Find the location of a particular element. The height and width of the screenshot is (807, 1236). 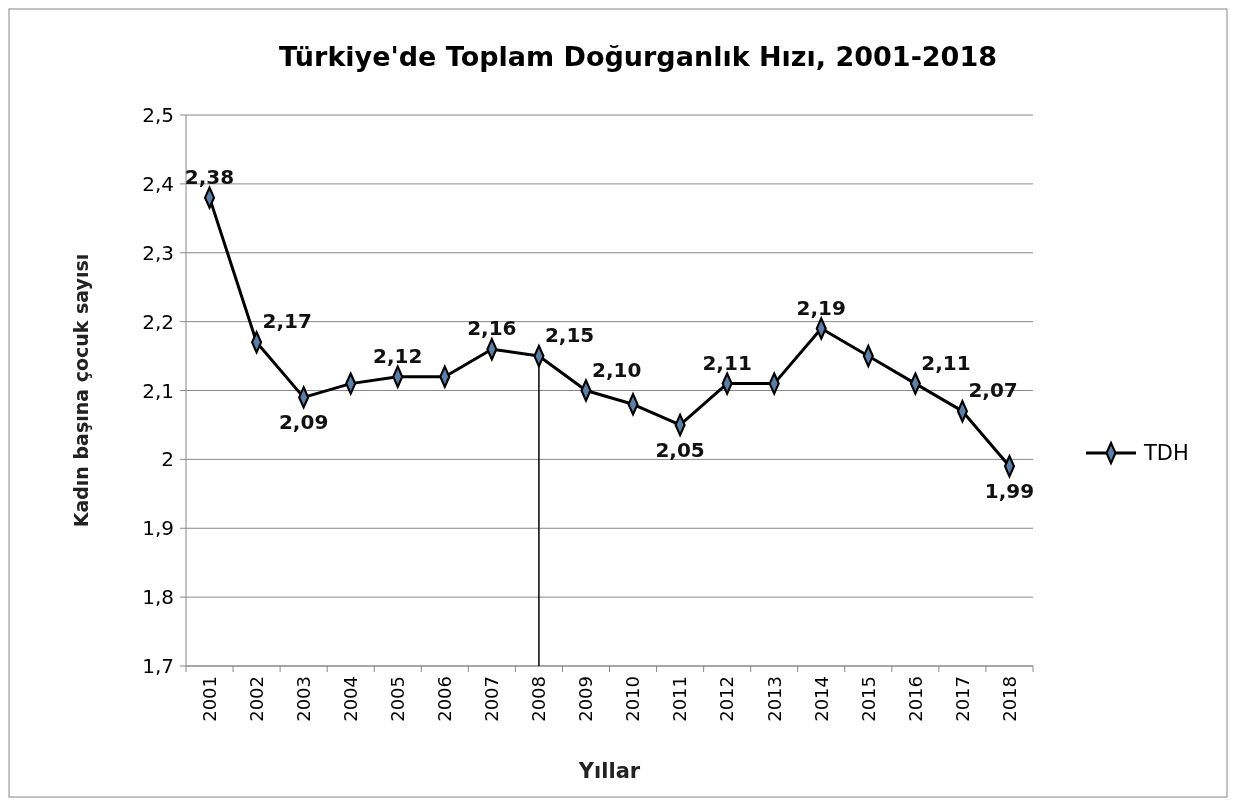

data-label: 2,38 is located at coordinates (209, 176).